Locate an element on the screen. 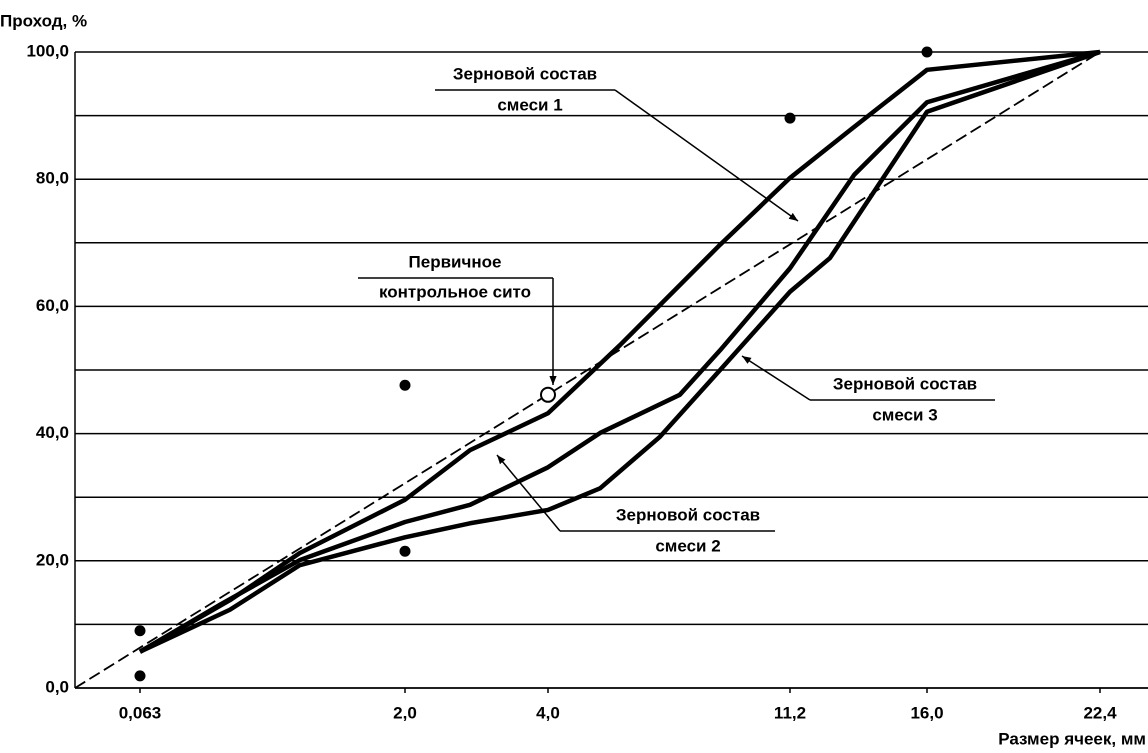 This screenshot has width=1148, height=753. y-tick-label: 20,0 is located at coordinates (52, 559).